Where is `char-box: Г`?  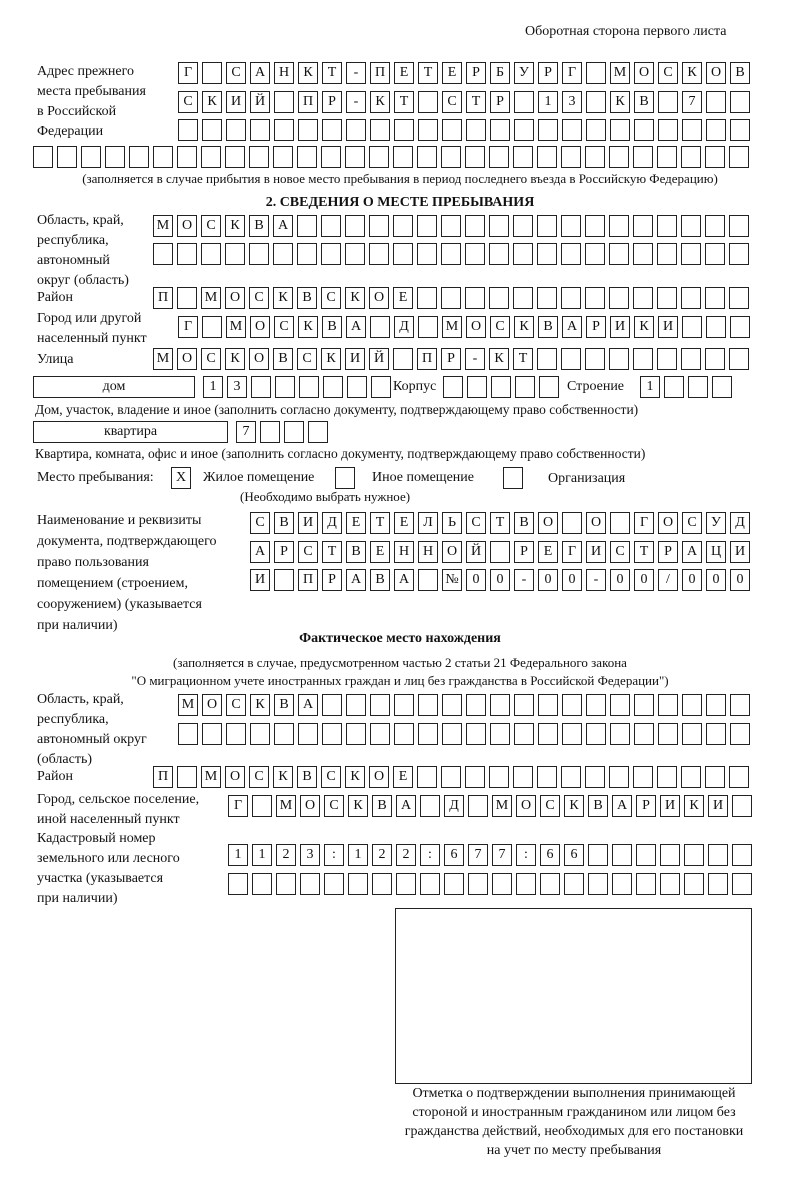 char-box: Г is located at coordinates (644, 523).